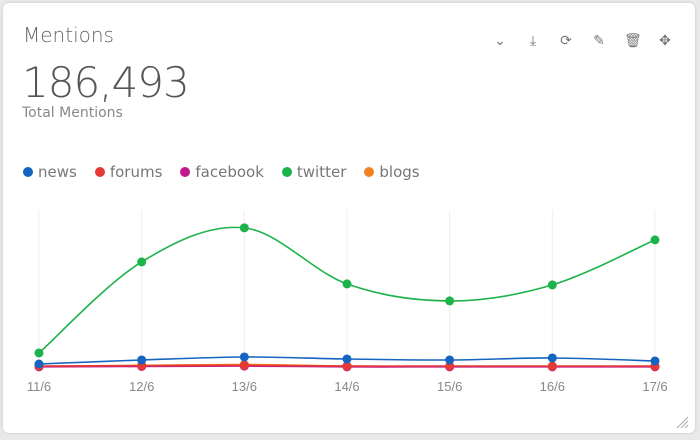  What do you see at coordinates (141, 386) in the screenshot?
I see `x-tick-label: 12/6` at bounding box center [141, 386].